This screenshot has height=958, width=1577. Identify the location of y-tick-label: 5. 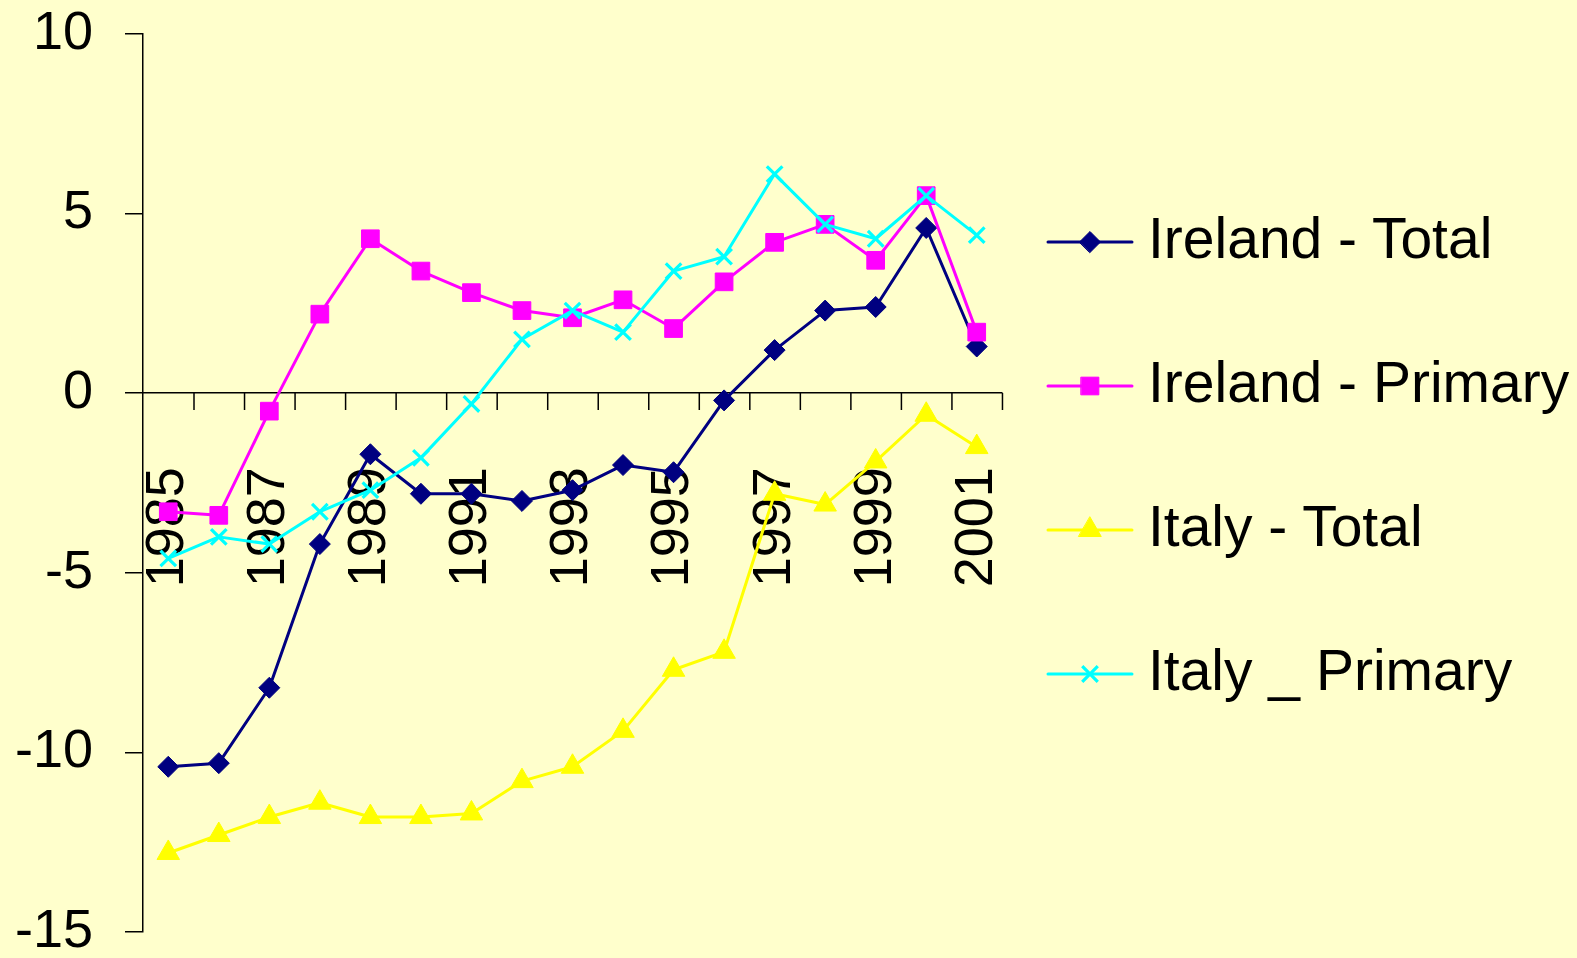
(77, 209).